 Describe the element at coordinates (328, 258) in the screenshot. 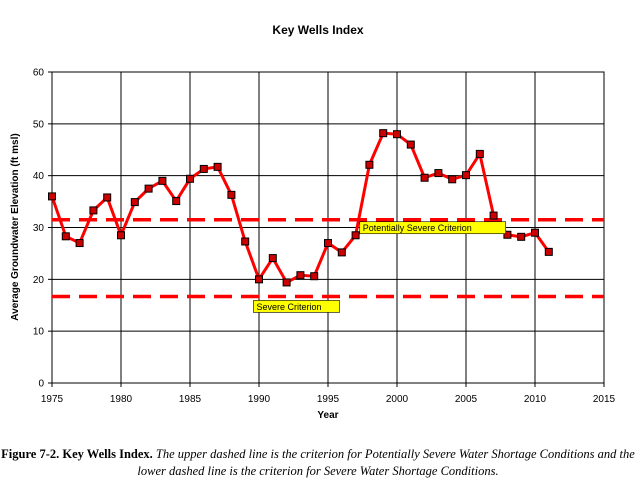

I see `reference-lines` at that location.